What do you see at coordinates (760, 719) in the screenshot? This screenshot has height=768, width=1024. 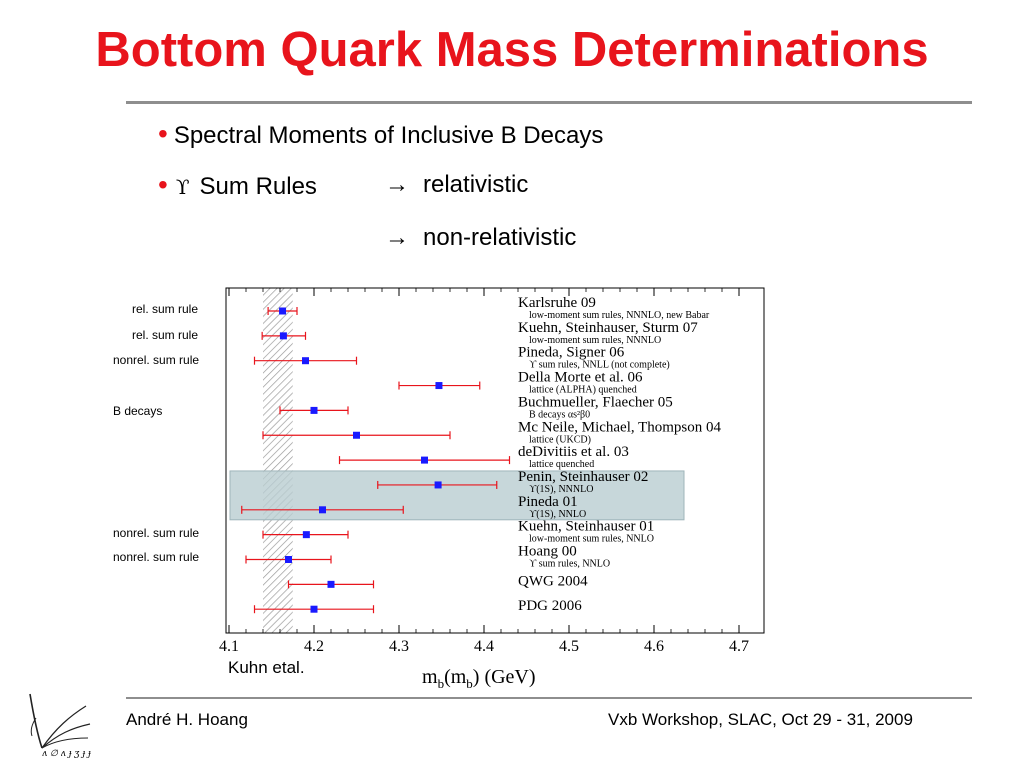 I see `footer-event: Vxb Workshop, SLAC, Oct 29 - 31, 2009` at bounding box center [760, 719].